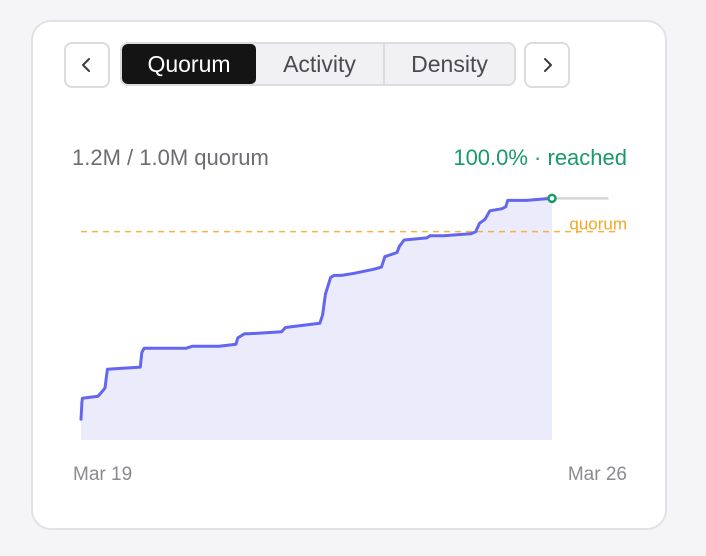 The image size is (706, 556). I want to click on x-tick-label-start: Mar 19, so click(103, 474).